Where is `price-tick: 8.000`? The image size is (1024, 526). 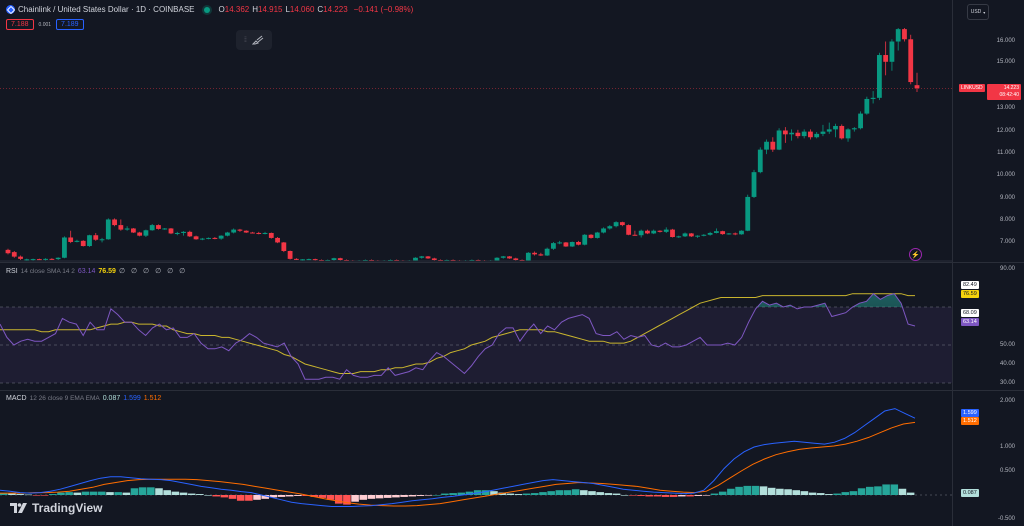 price-tick: 8.000 is located at coordinates (1007, 220).